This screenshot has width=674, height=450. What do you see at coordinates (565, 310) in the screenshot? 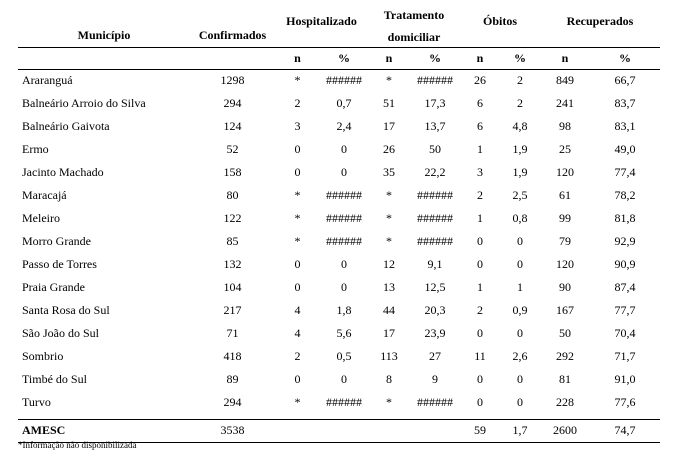
I see `row-value: 167` at bounding box center [565, 310].